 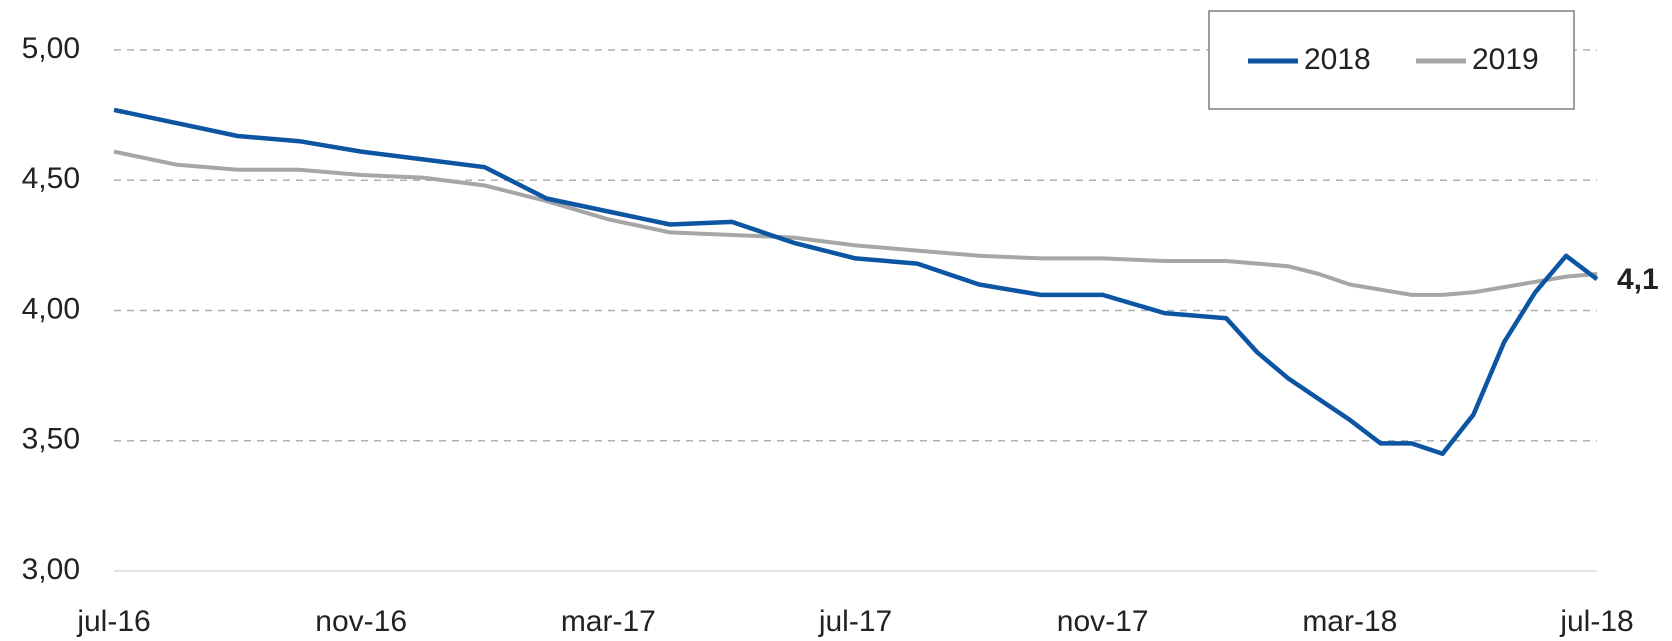 I want to click on x-tick-label: nov-17, so click(x=1103, y=621).